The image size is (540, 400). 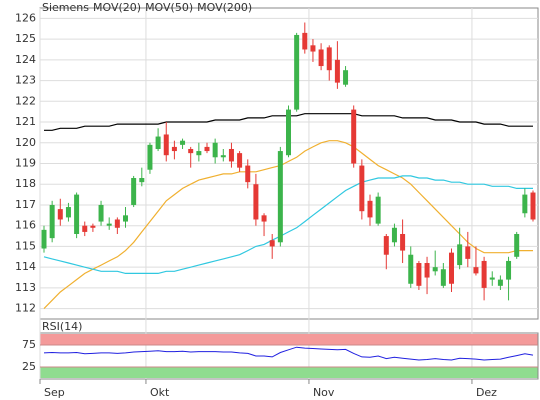 What do you see at coordinates (25, 17) in the screenshot?
I see `y-tick-label: 126` at bounding box center [25, 17].